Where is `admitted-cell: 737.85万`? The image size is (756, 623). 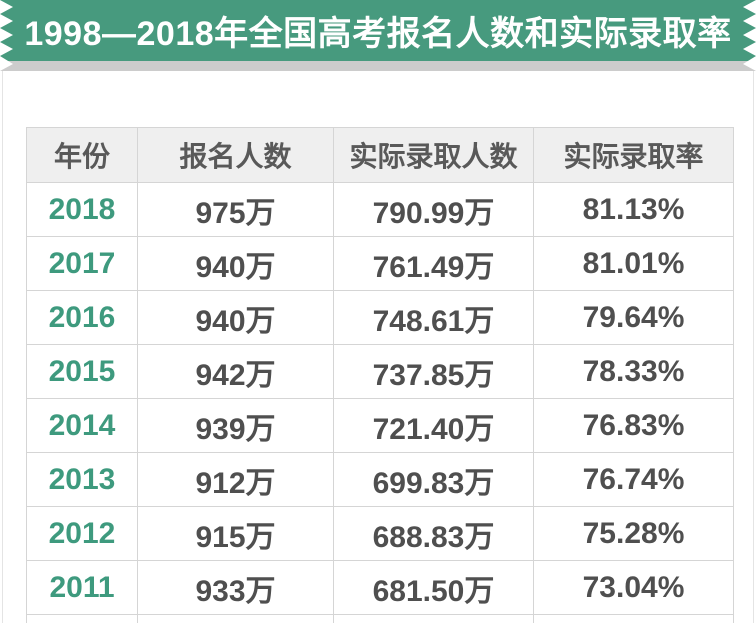 admitted-cell: 737.85万 is located at coordinates (433, 371).